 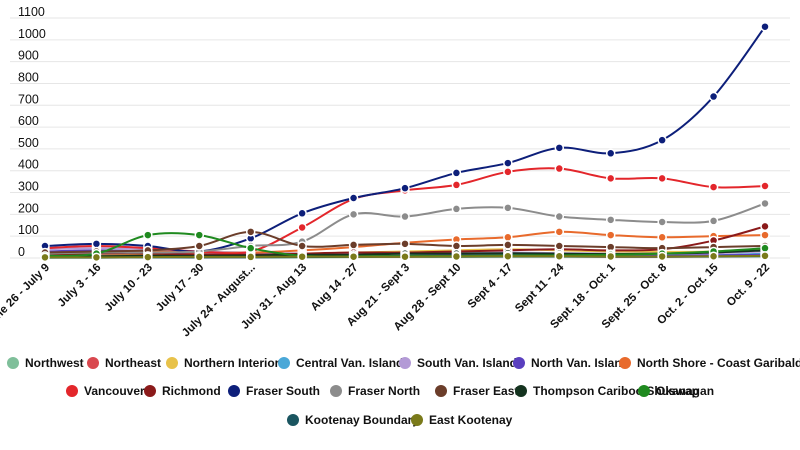 What do you see at coordinates (490, 286) in the screenshot?
I see `x-tick-label: Sept 4 - 17` at bounding box center [490, 286].